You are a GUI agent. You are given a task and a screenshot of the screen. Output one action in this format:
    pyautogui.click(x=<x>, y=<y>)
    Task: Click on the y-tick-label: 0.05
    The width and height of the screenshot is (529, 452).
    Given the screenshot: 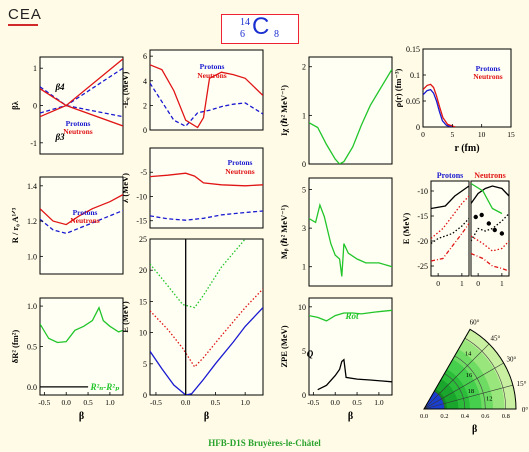 What is the action you would take?
    pyautogui.click(x=413, y=101)
    